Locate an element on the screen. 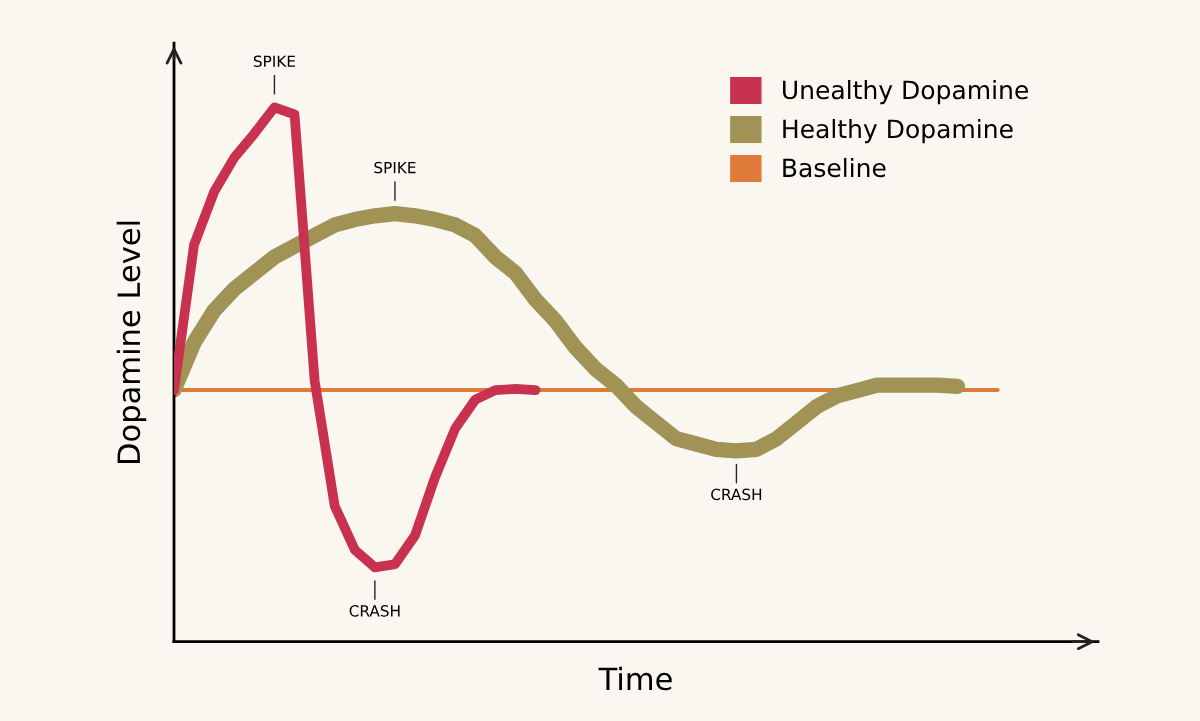 The image size is (1200, 721). y-axis-title: Dopamine Level is located at coordinates (131, 342).